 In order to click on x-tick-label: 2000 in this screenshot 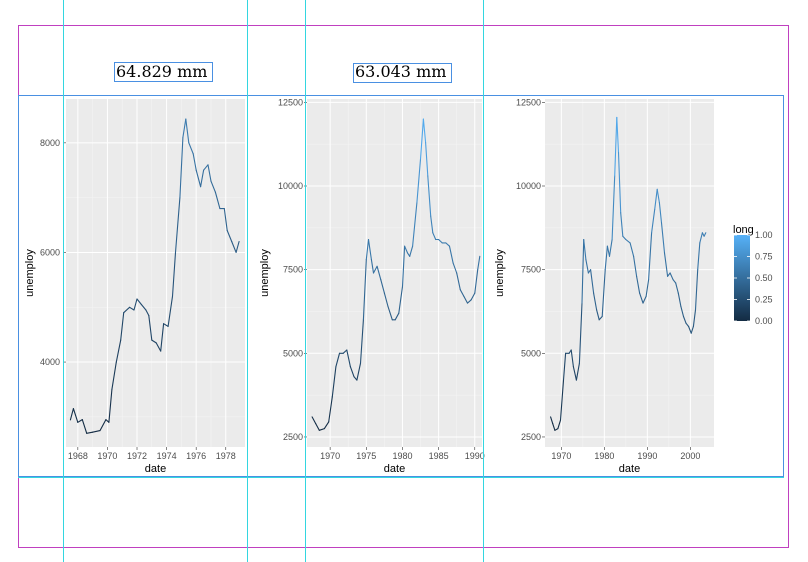, I will do `click(690, 456)`.